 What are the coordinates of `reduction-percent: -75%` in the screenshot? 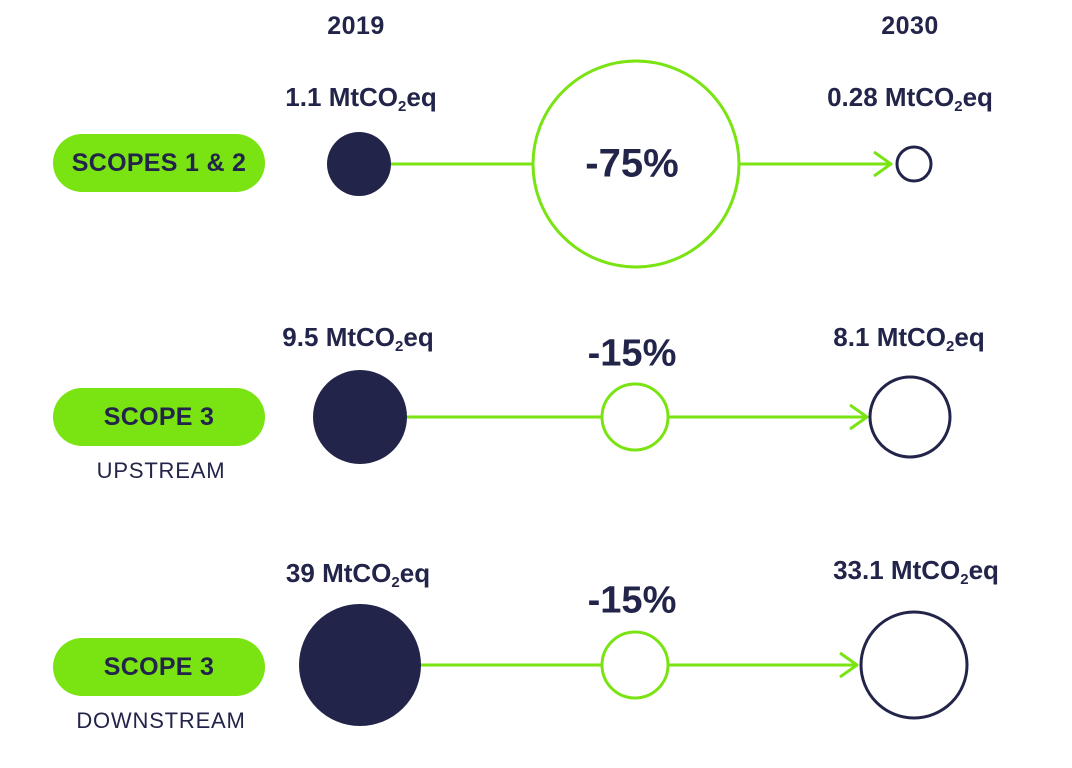 It's located at (632, 163).